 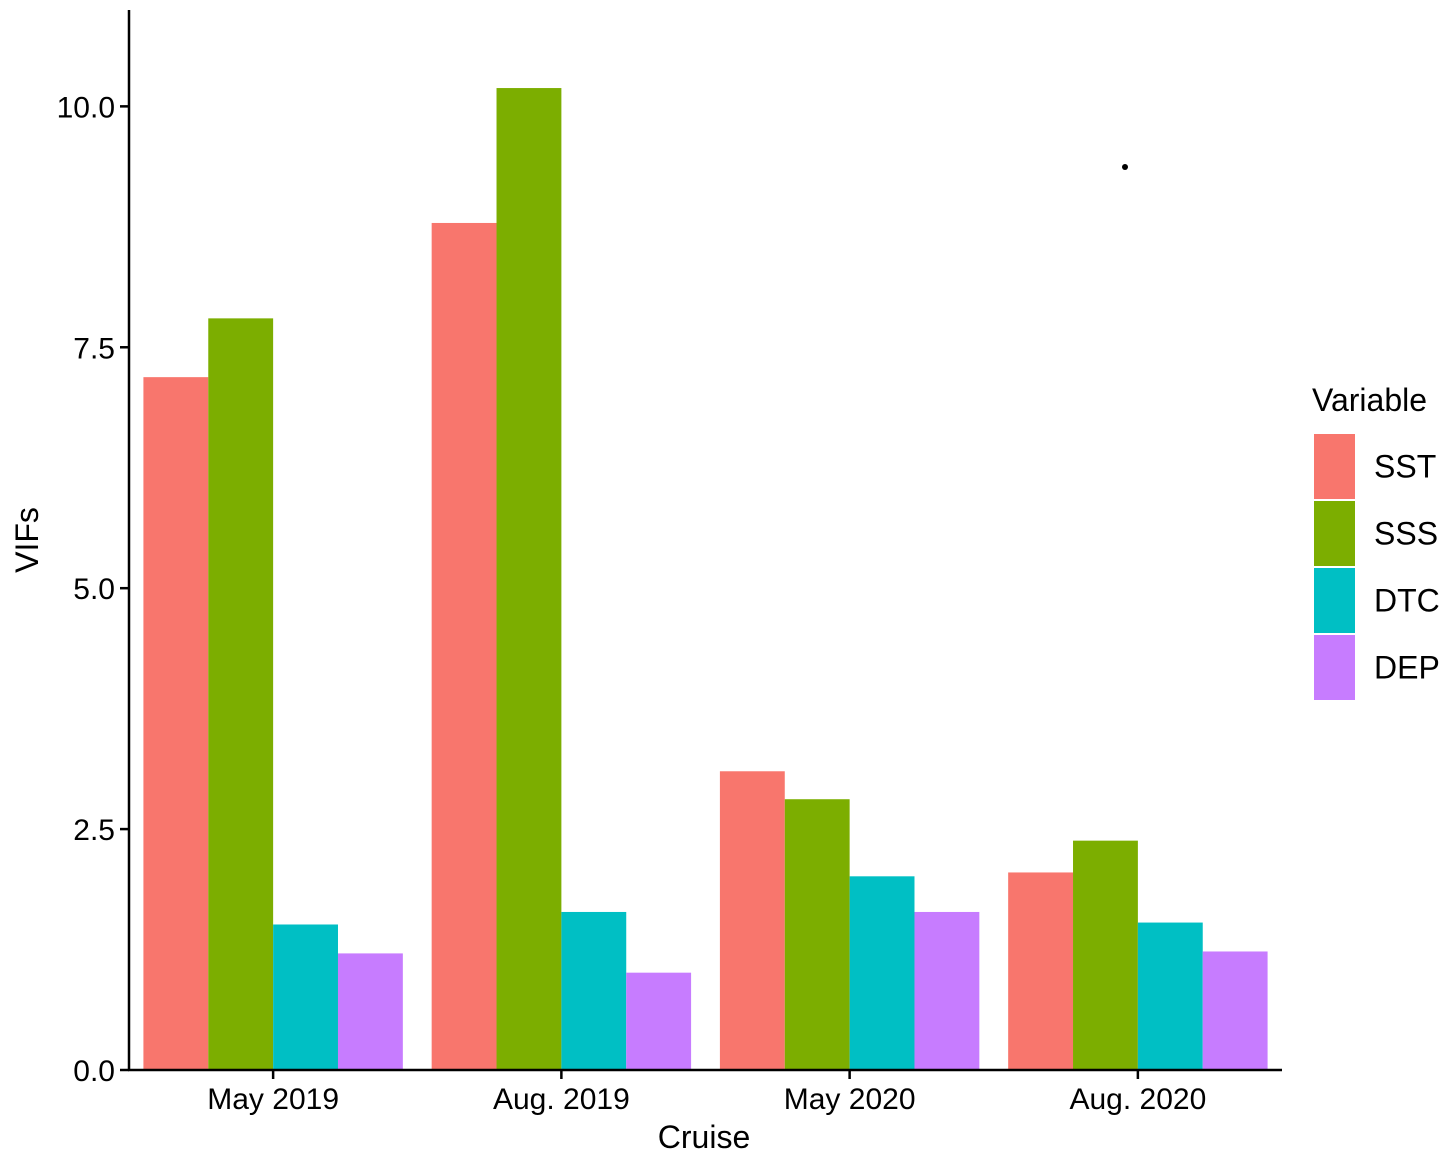 I want to click on y-tick-label: 7.5, so click(x=94, y=348).